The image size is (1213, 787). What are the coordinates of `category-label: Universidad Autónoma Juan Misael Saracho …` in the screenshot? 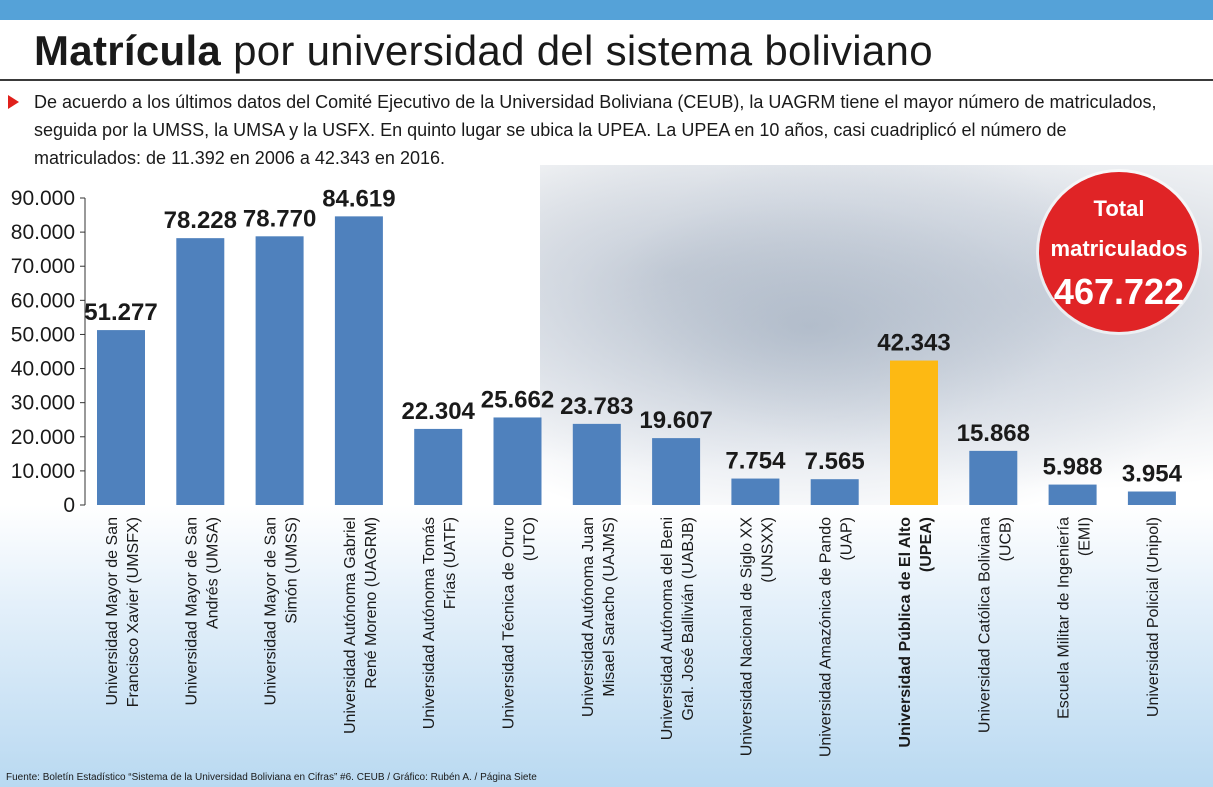 It's located at (599, 617).